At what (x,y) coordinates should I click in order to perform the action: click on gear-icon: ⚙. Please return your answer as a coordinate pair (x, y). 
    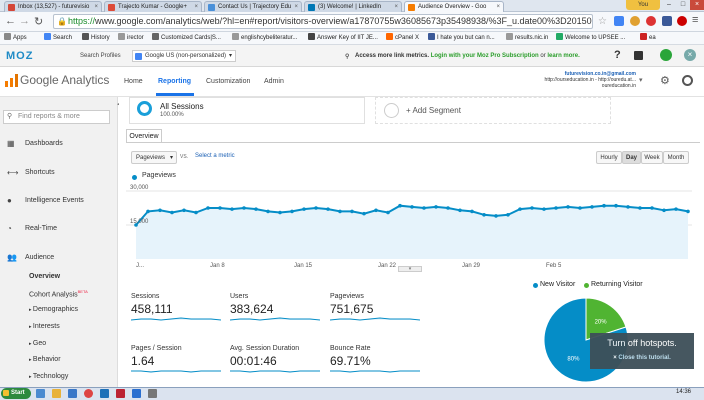
    Looking at the image, I should click on (665, 81).